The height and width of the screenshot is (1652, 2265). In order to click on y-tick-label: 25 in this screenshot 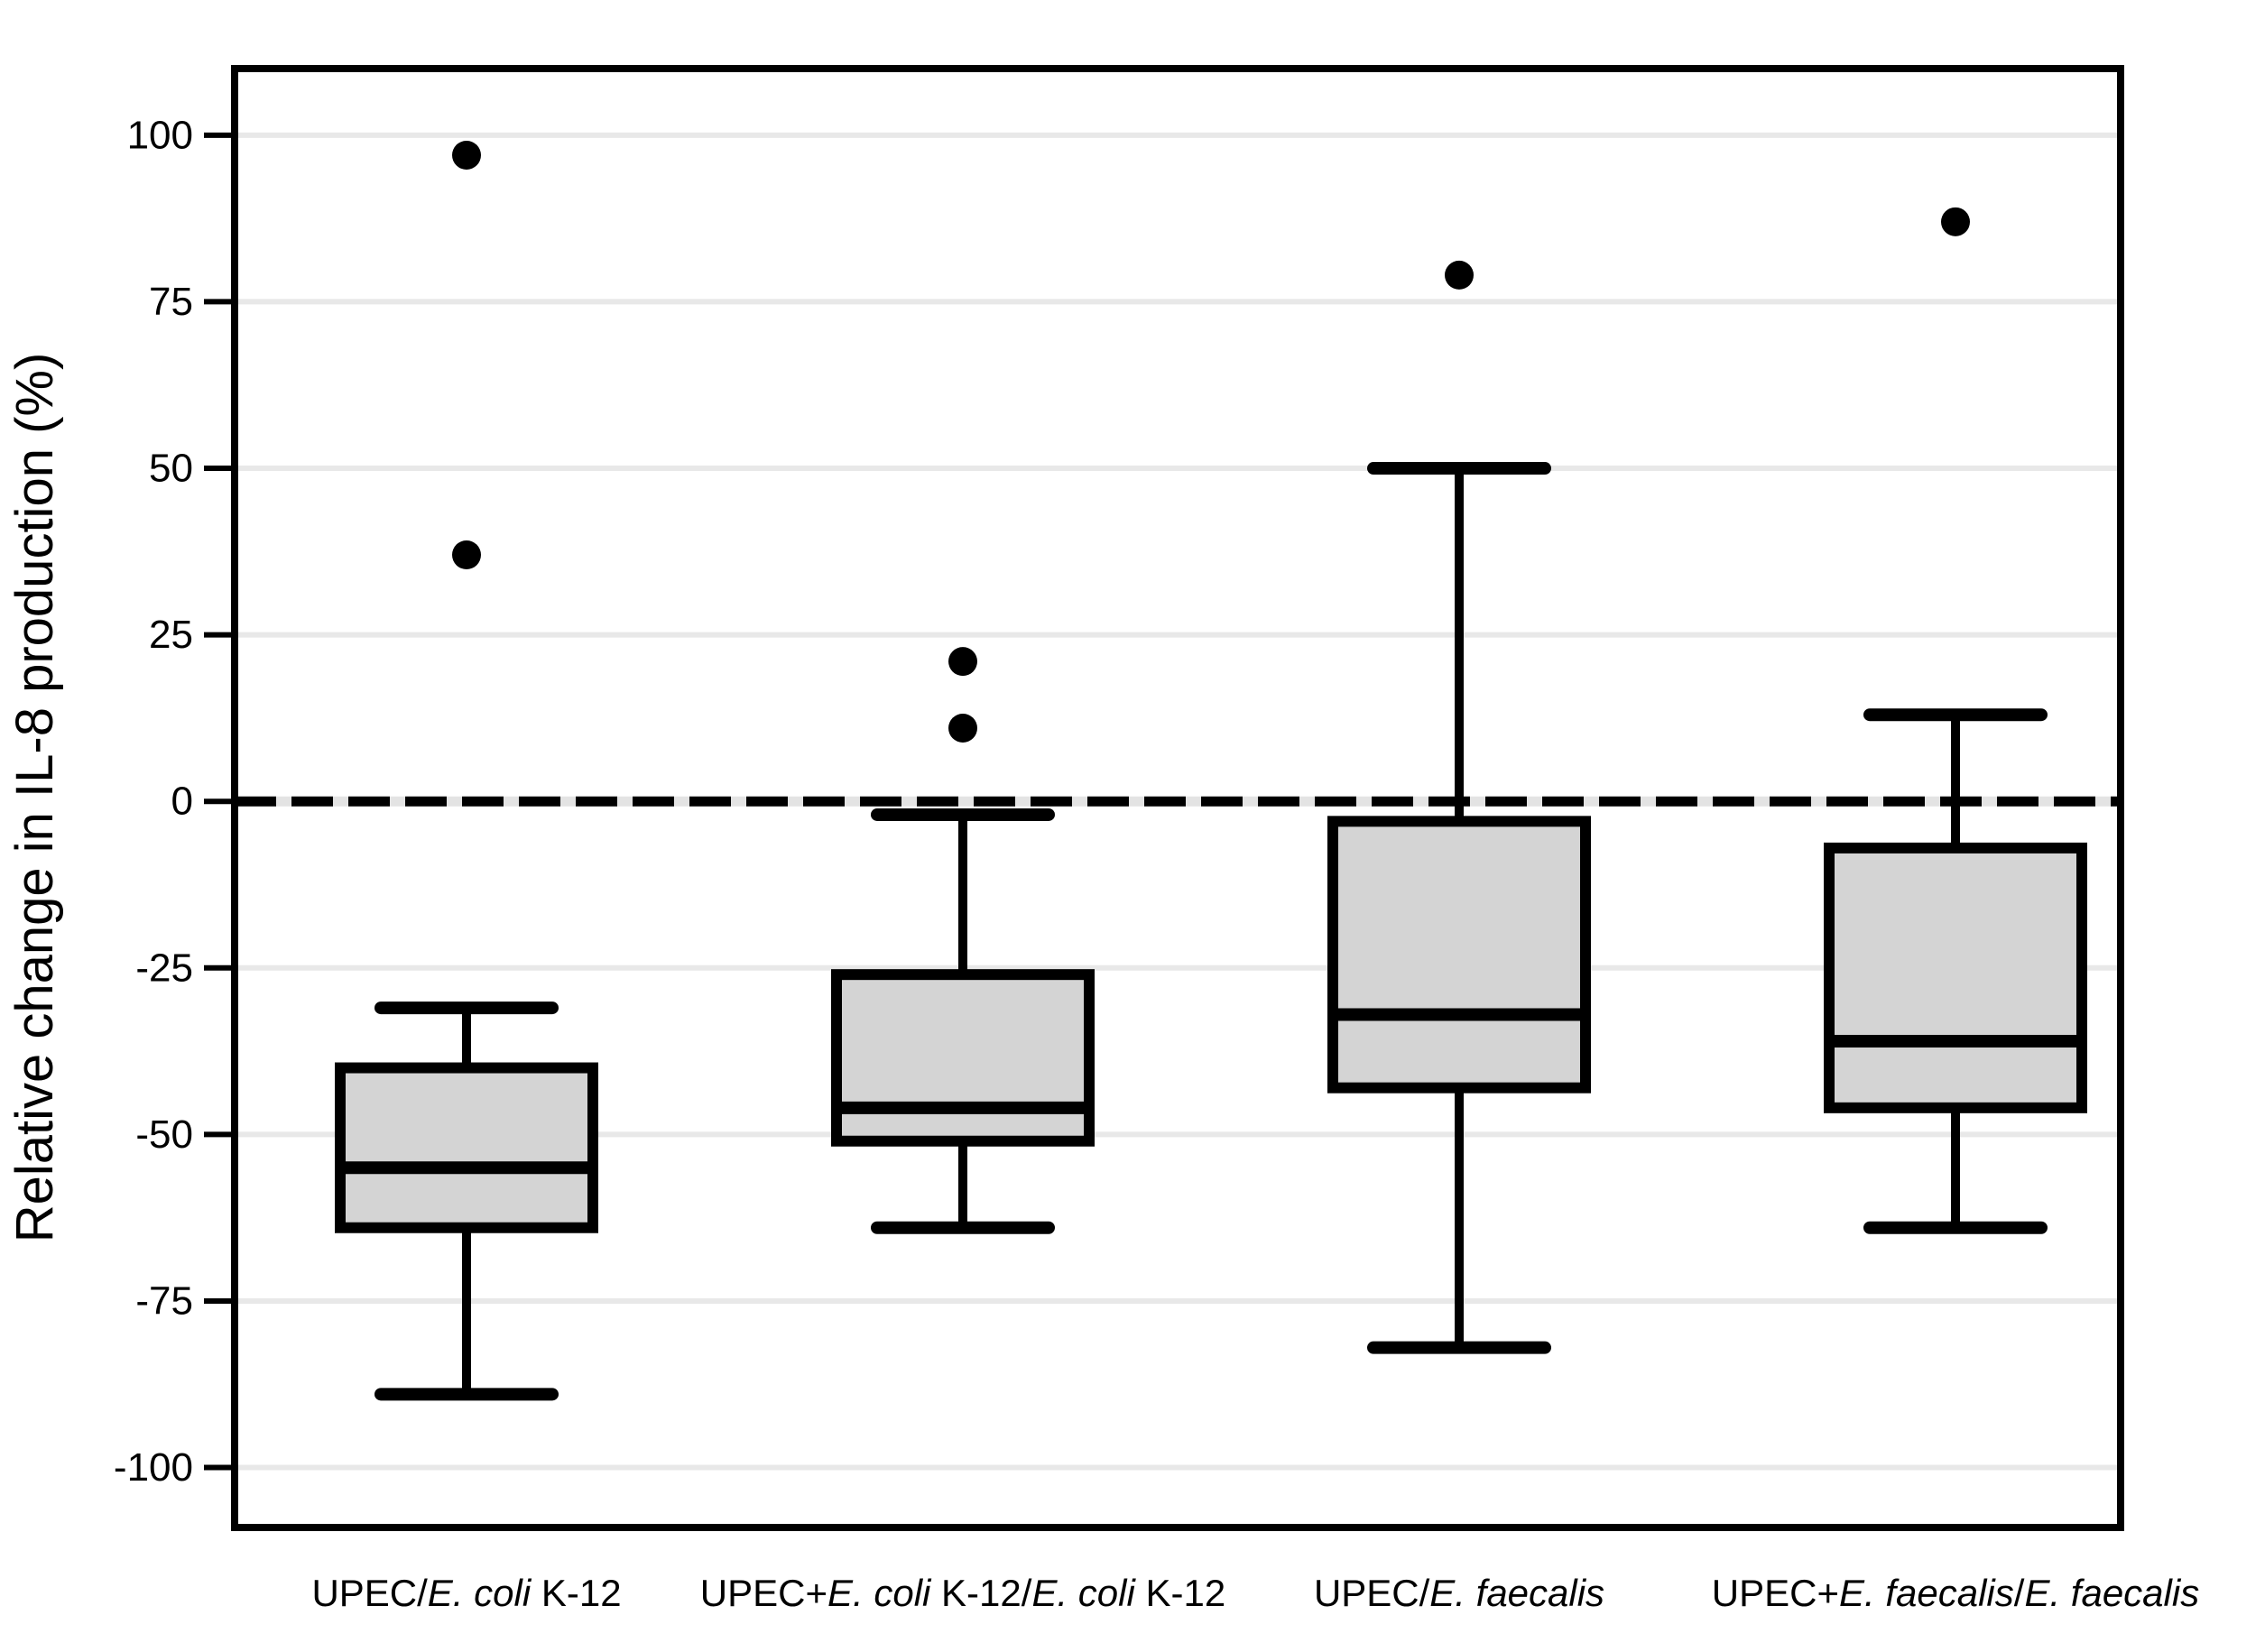, I will do `click(171, 635)`.